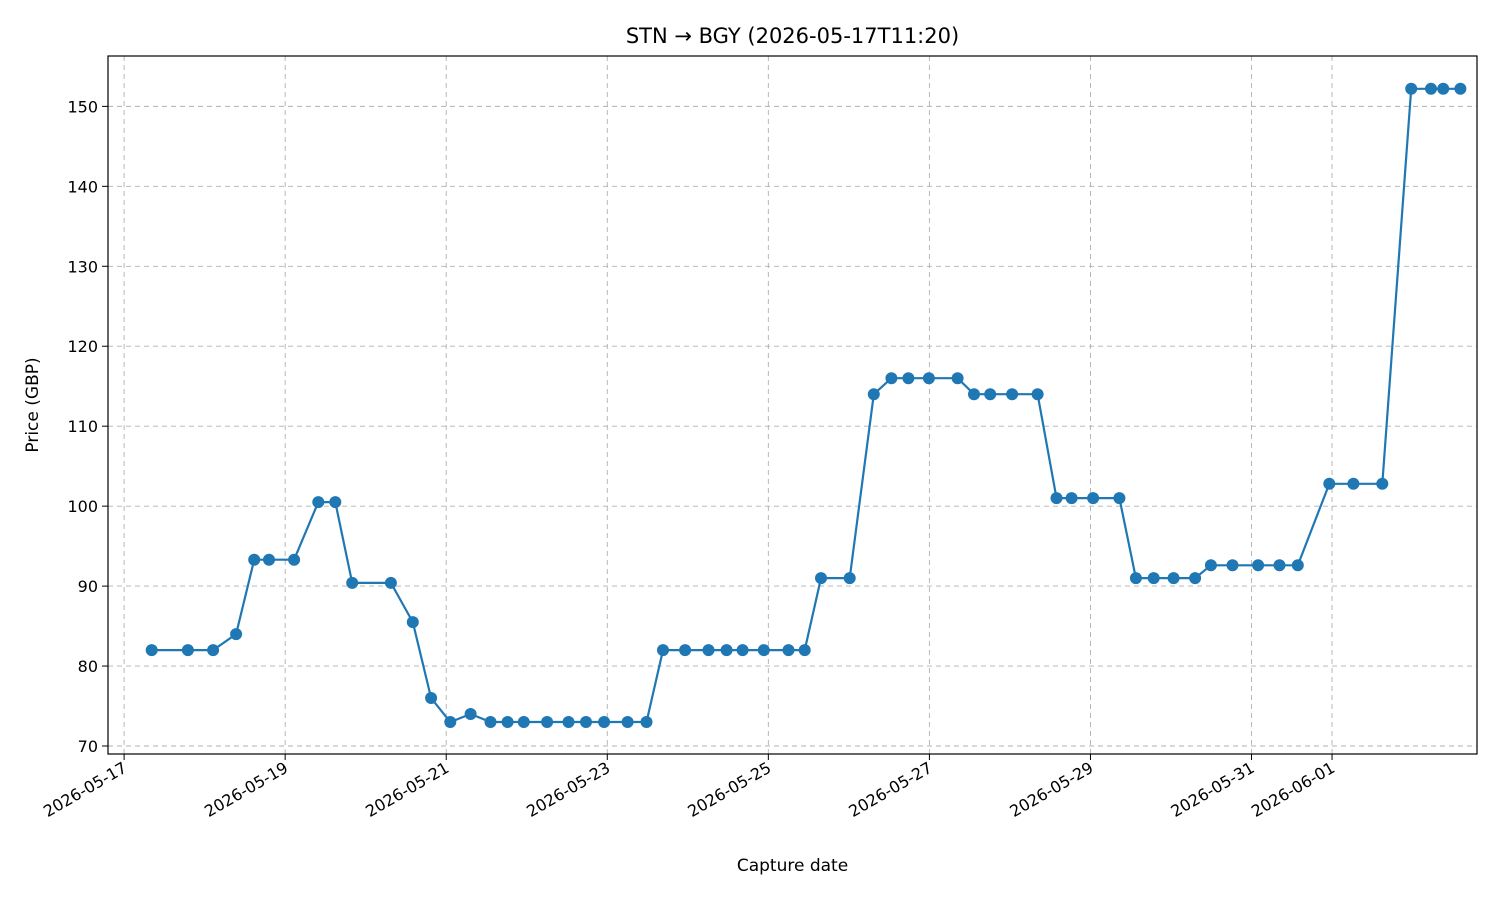 The height and width of the screenshot is (900, 1500). Describe the element at coordinates (82, 506) in the screenshot. I see `y-tick-label: 100` at that location.